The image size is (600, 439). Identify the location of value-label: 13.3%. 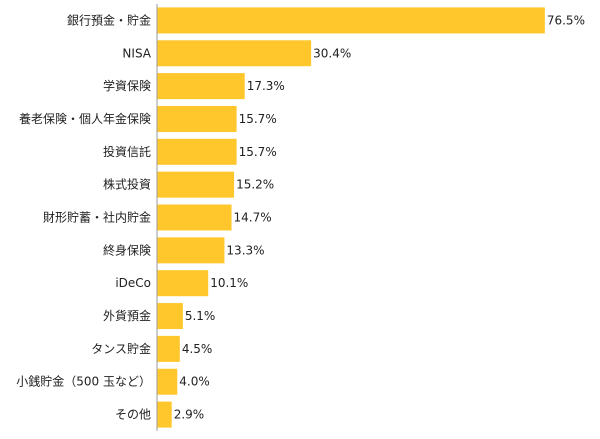
(245, 250).